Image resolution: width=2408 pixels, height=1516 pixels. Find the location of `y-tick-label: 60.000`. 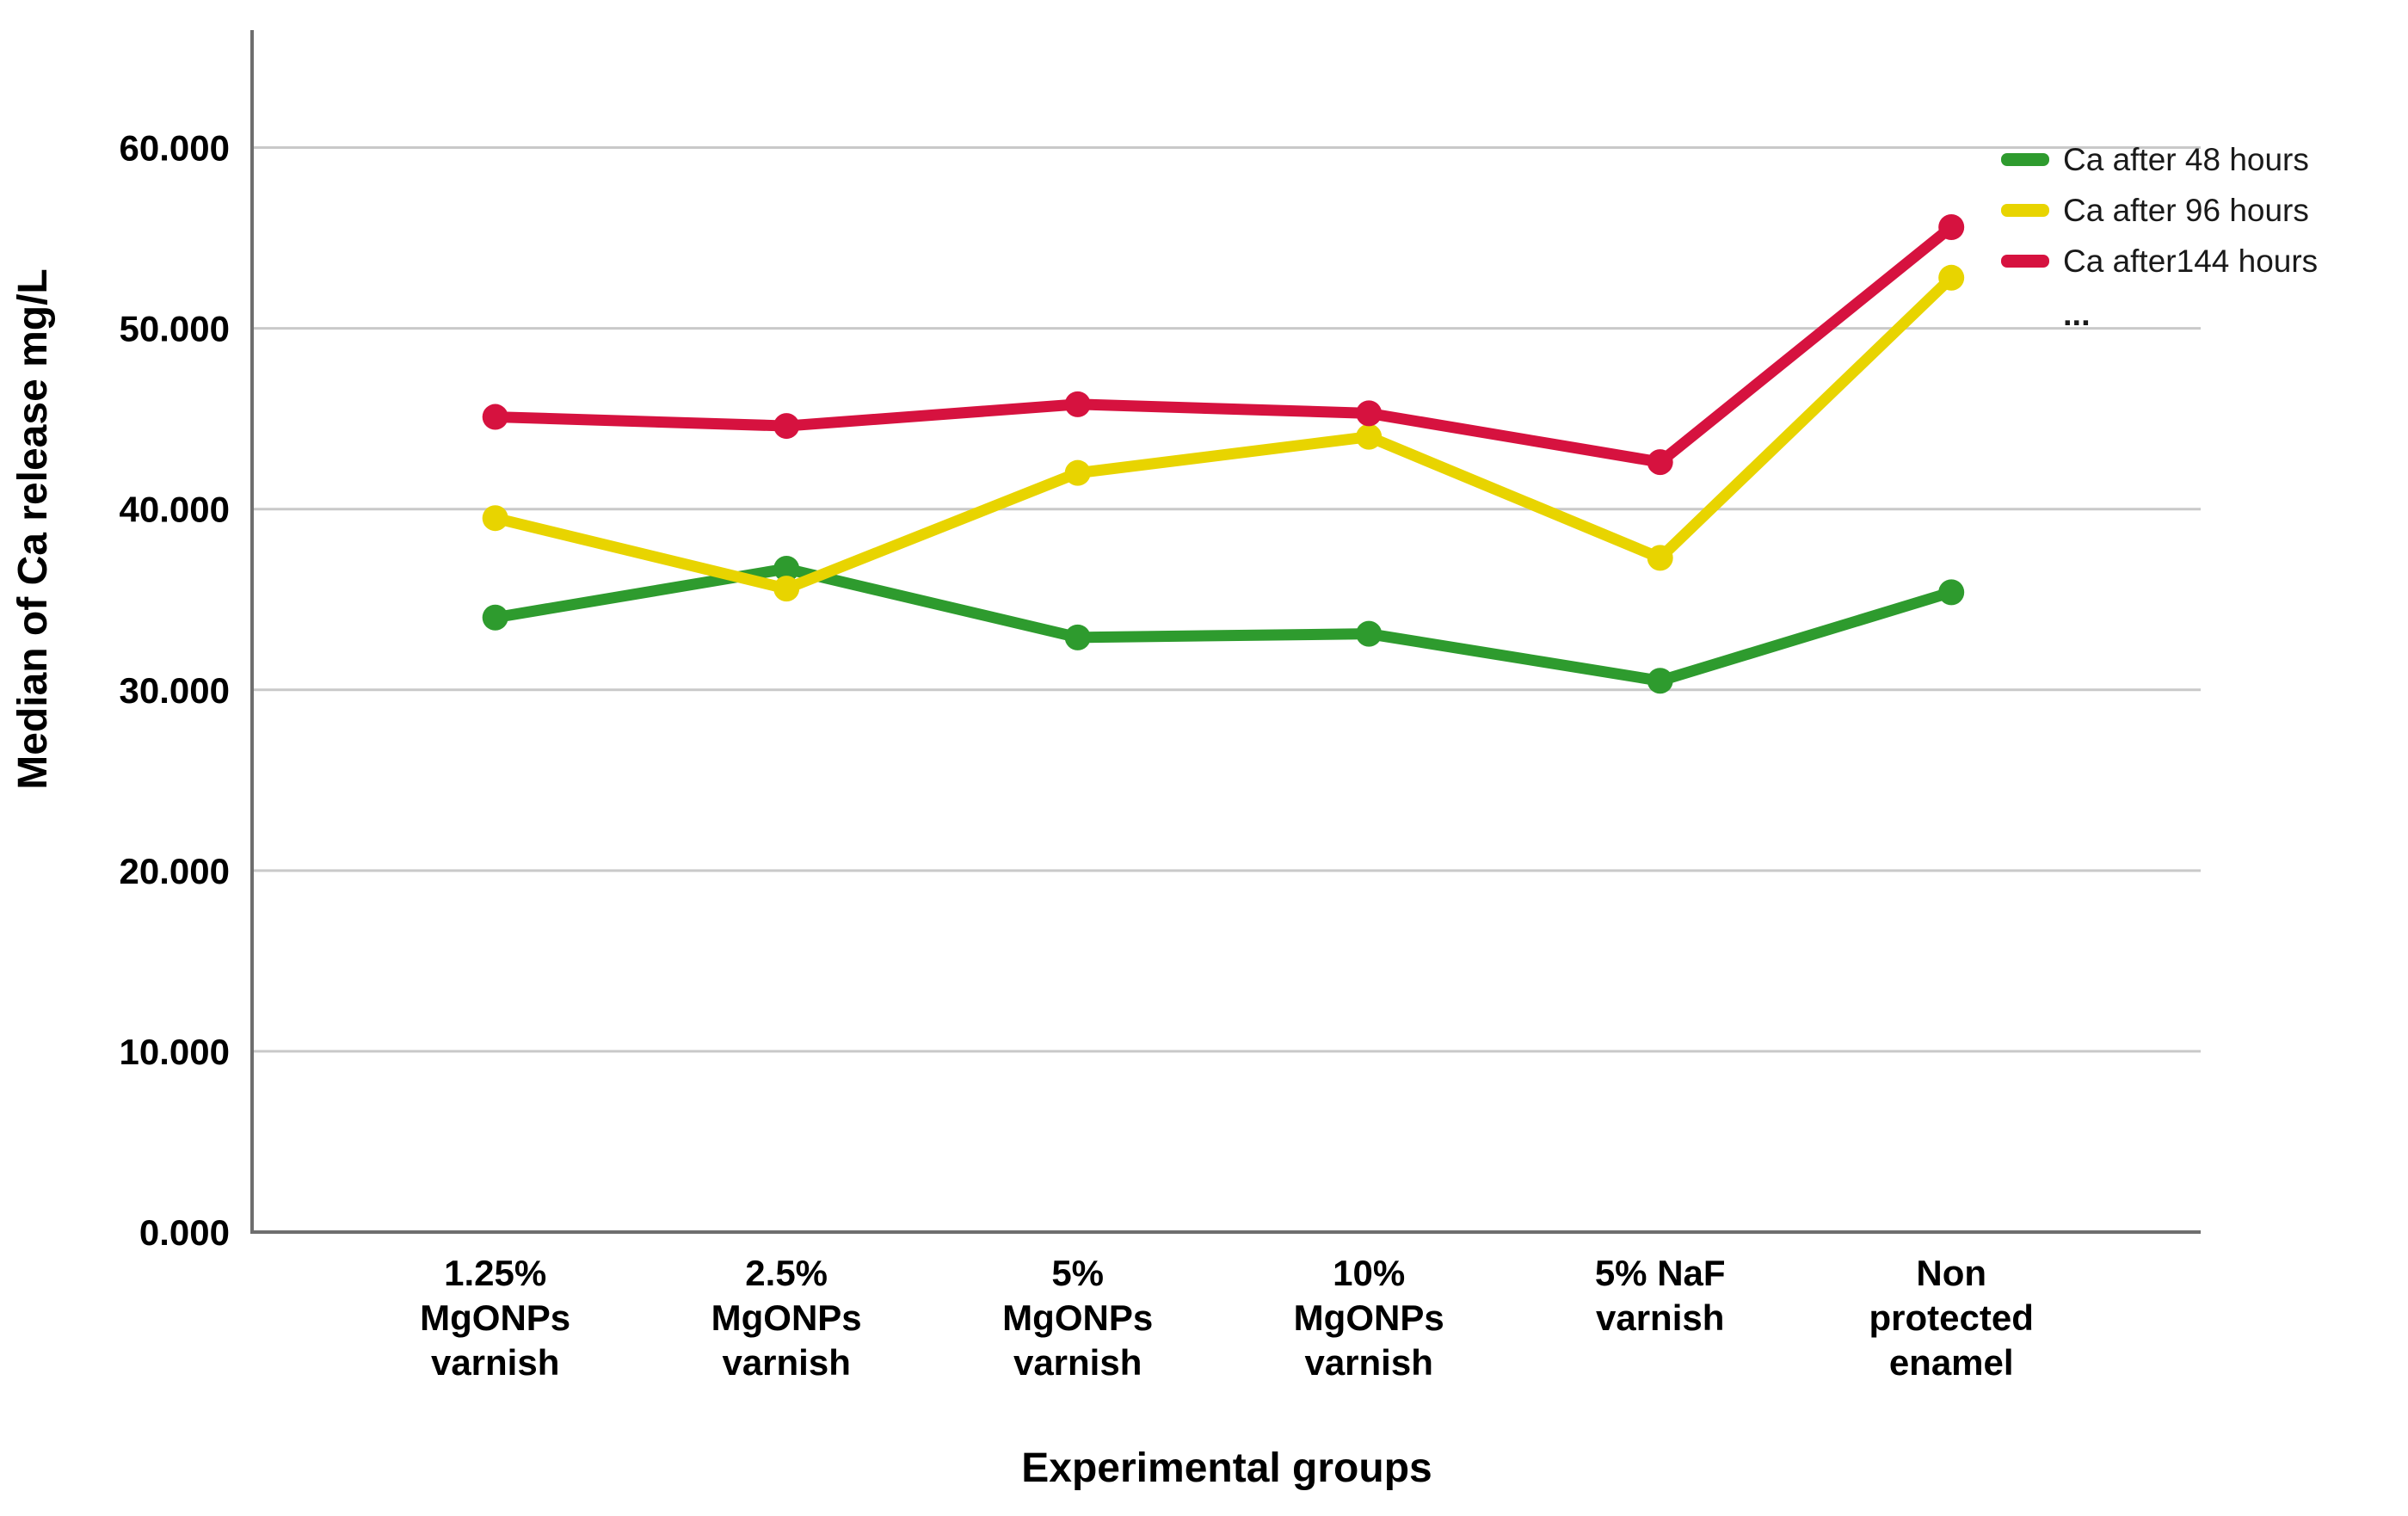

y-tick-label: 60.000 is located at coordinates (175, 148).